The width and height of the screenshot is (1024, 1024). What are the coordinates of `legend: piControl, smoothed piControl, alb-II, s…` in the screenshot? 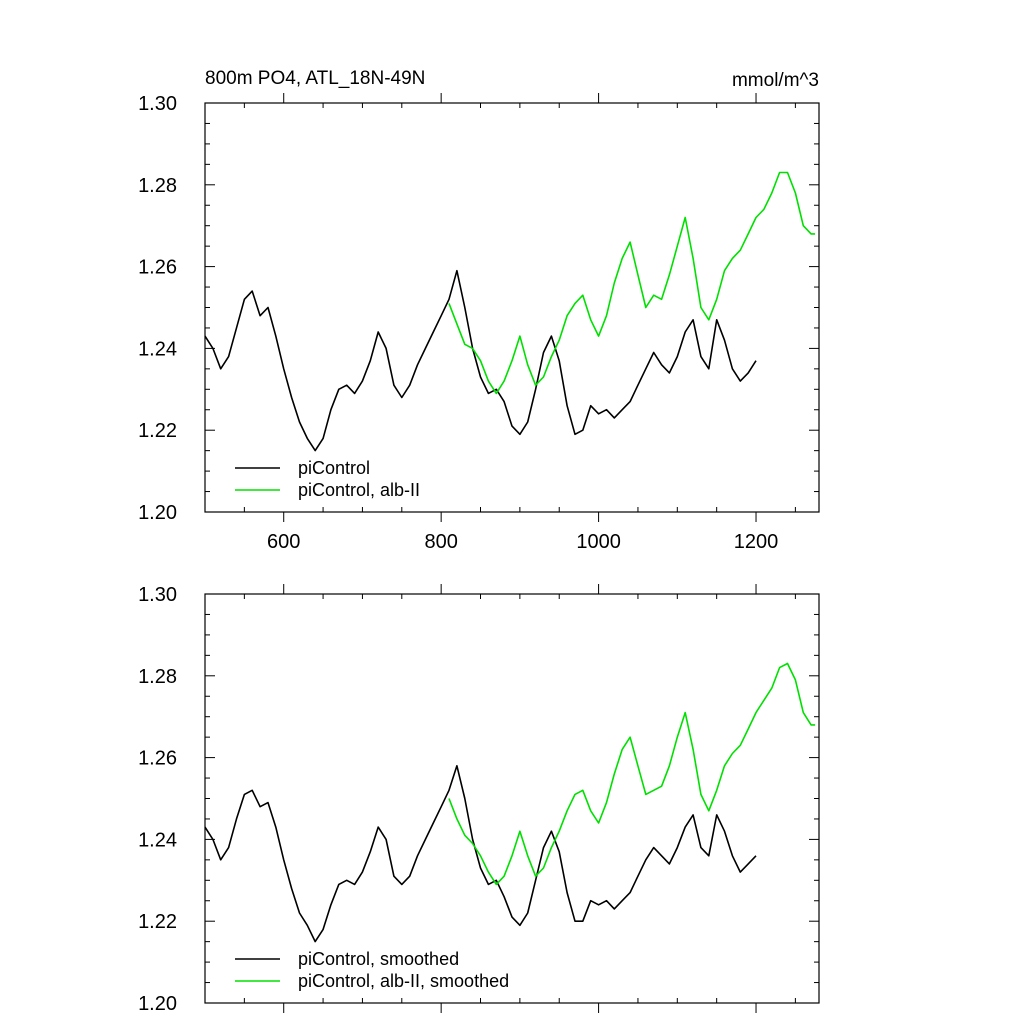 It's located at (372, 970).